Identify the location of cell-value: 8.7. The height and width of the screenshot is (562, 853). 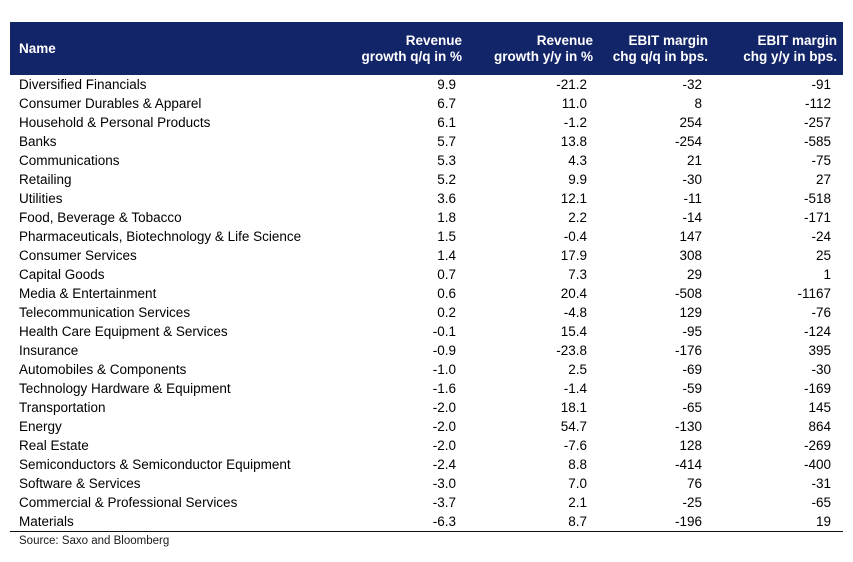
(577, 521).